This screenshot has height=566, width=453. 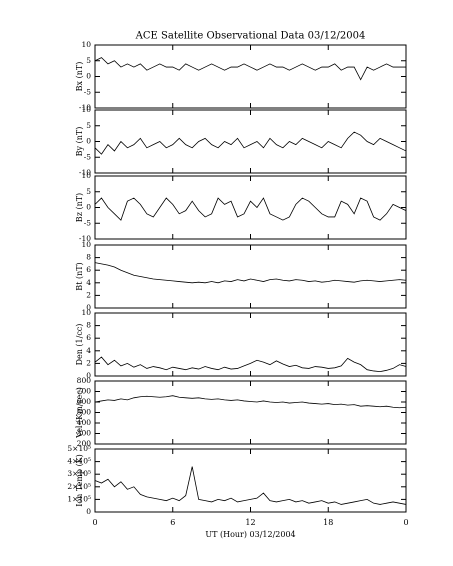 What do you see at coordinates (328, 522) in the screenshot?
I see `x-tick-label: 18` at bounding box center [328, 522].